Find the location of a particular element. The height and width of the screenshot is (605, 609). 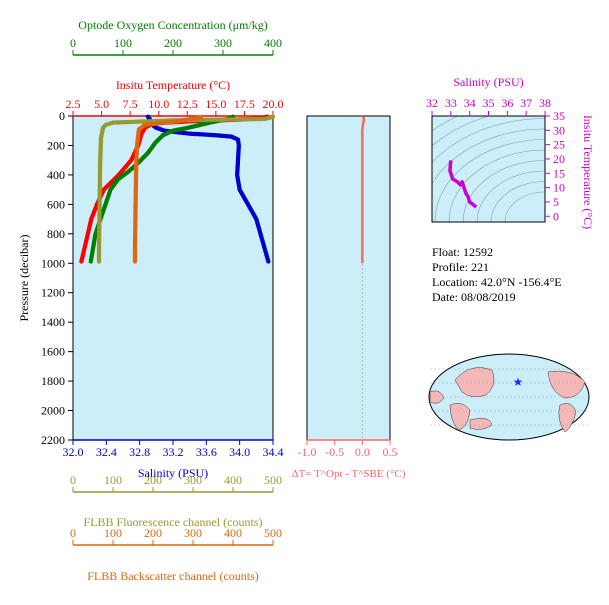

temperature-tick-label: 12.5 is located at coordinates (187, 104).